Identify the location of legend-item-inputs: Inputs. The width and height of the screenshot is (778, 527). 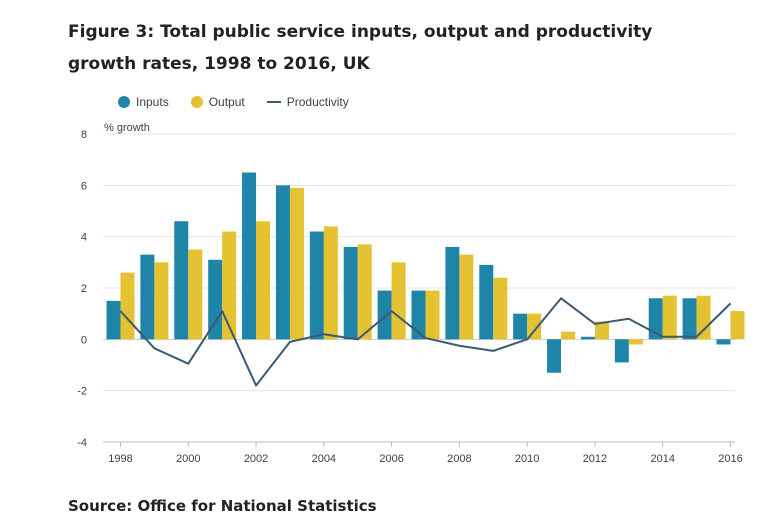
(143, 102).